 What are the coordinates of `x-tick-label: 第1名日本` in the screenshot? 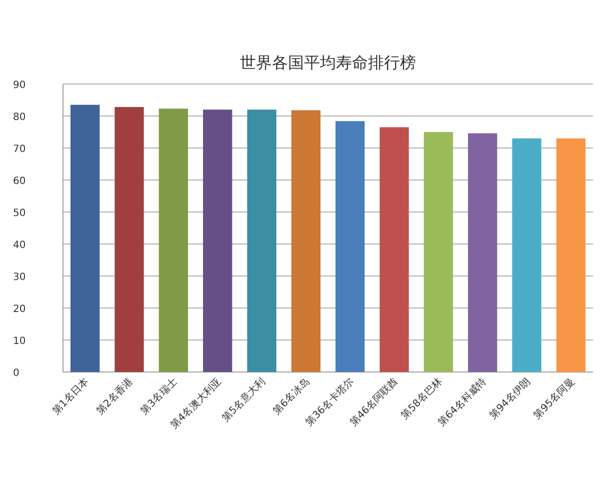 It's located at (71, 396).